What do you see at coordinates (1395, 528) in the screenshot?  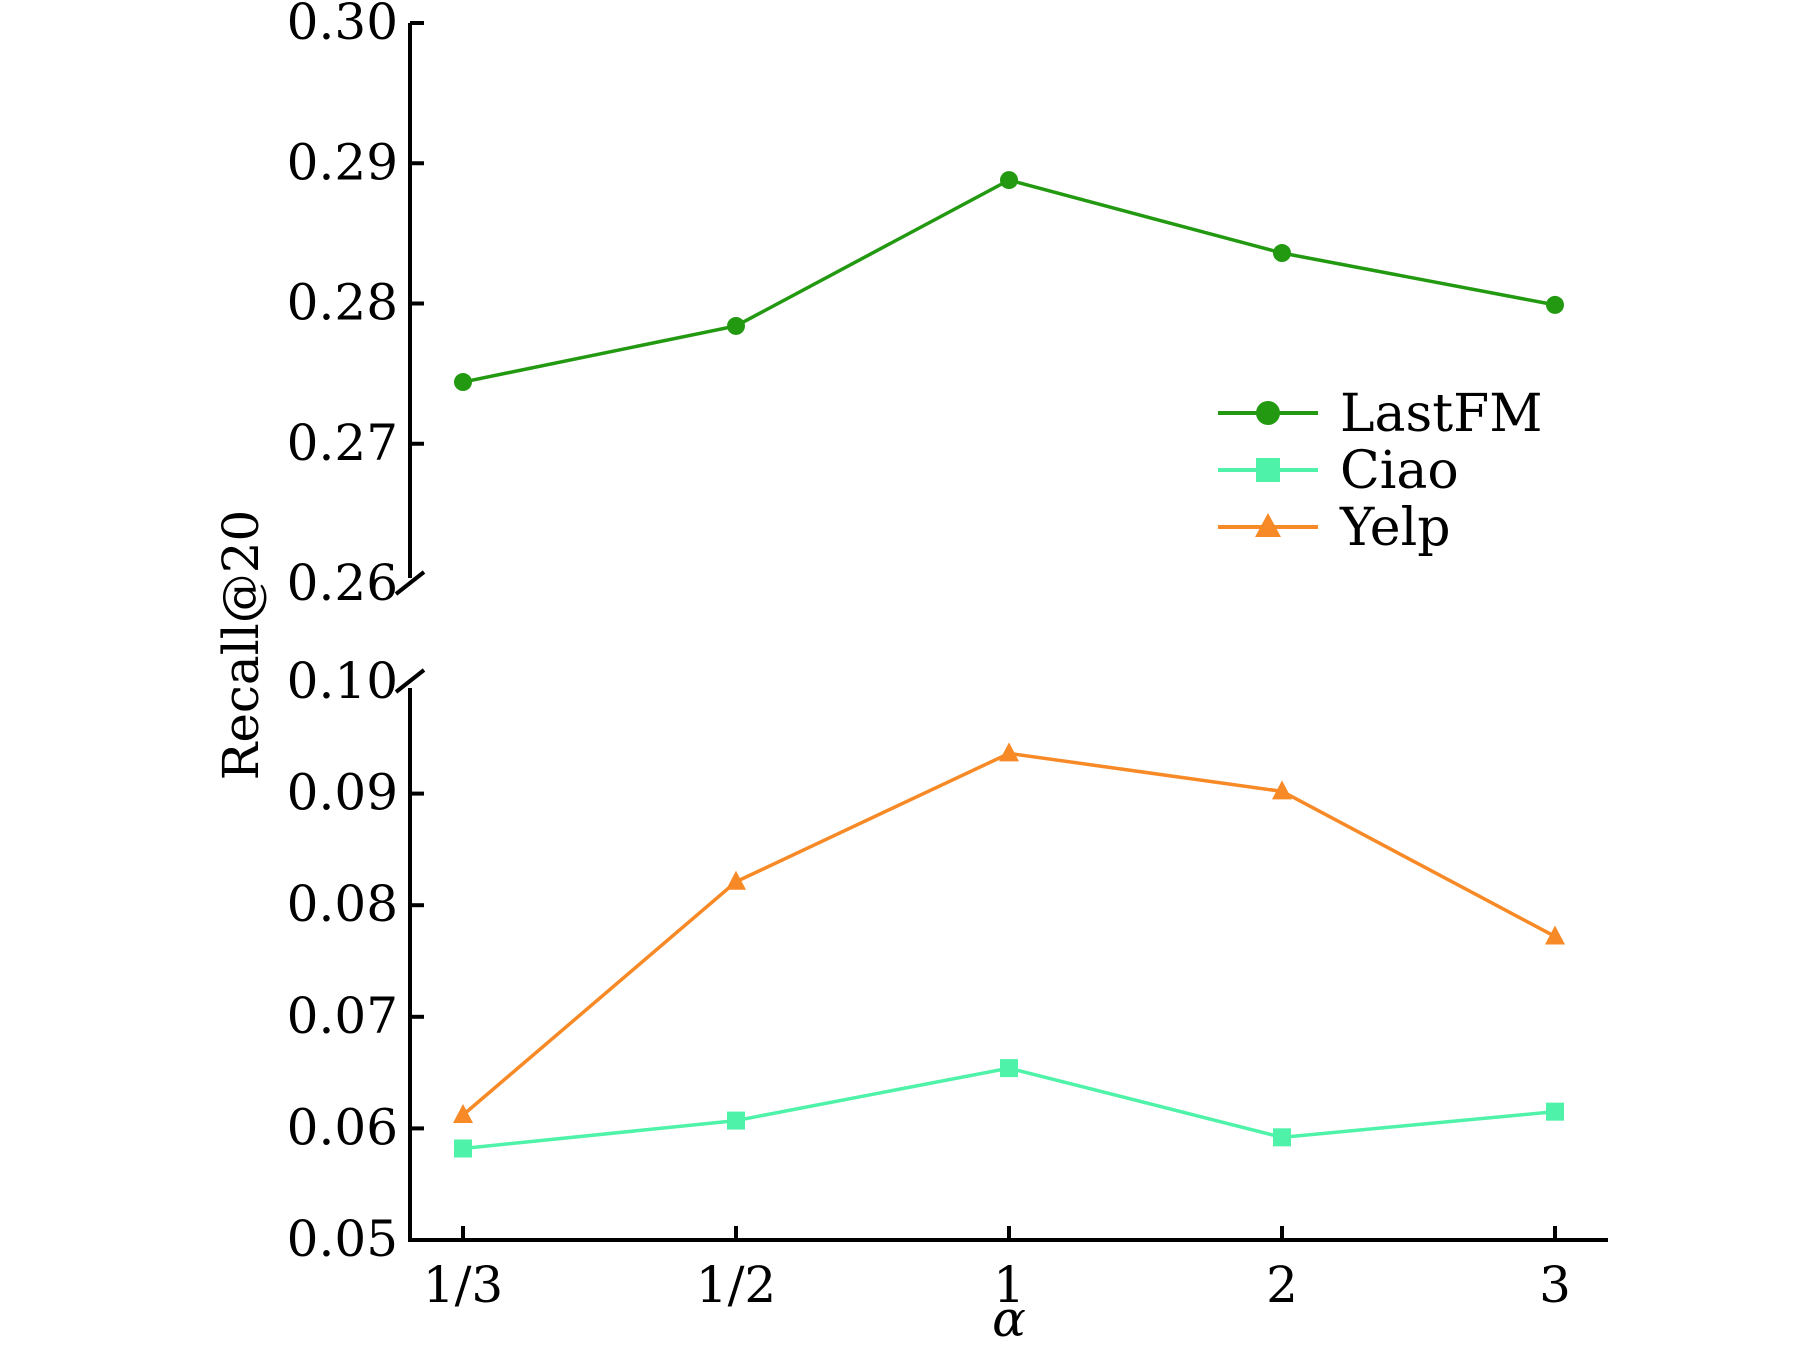 I see `legend-label: Yelp` at bounding box center [1395, 528].